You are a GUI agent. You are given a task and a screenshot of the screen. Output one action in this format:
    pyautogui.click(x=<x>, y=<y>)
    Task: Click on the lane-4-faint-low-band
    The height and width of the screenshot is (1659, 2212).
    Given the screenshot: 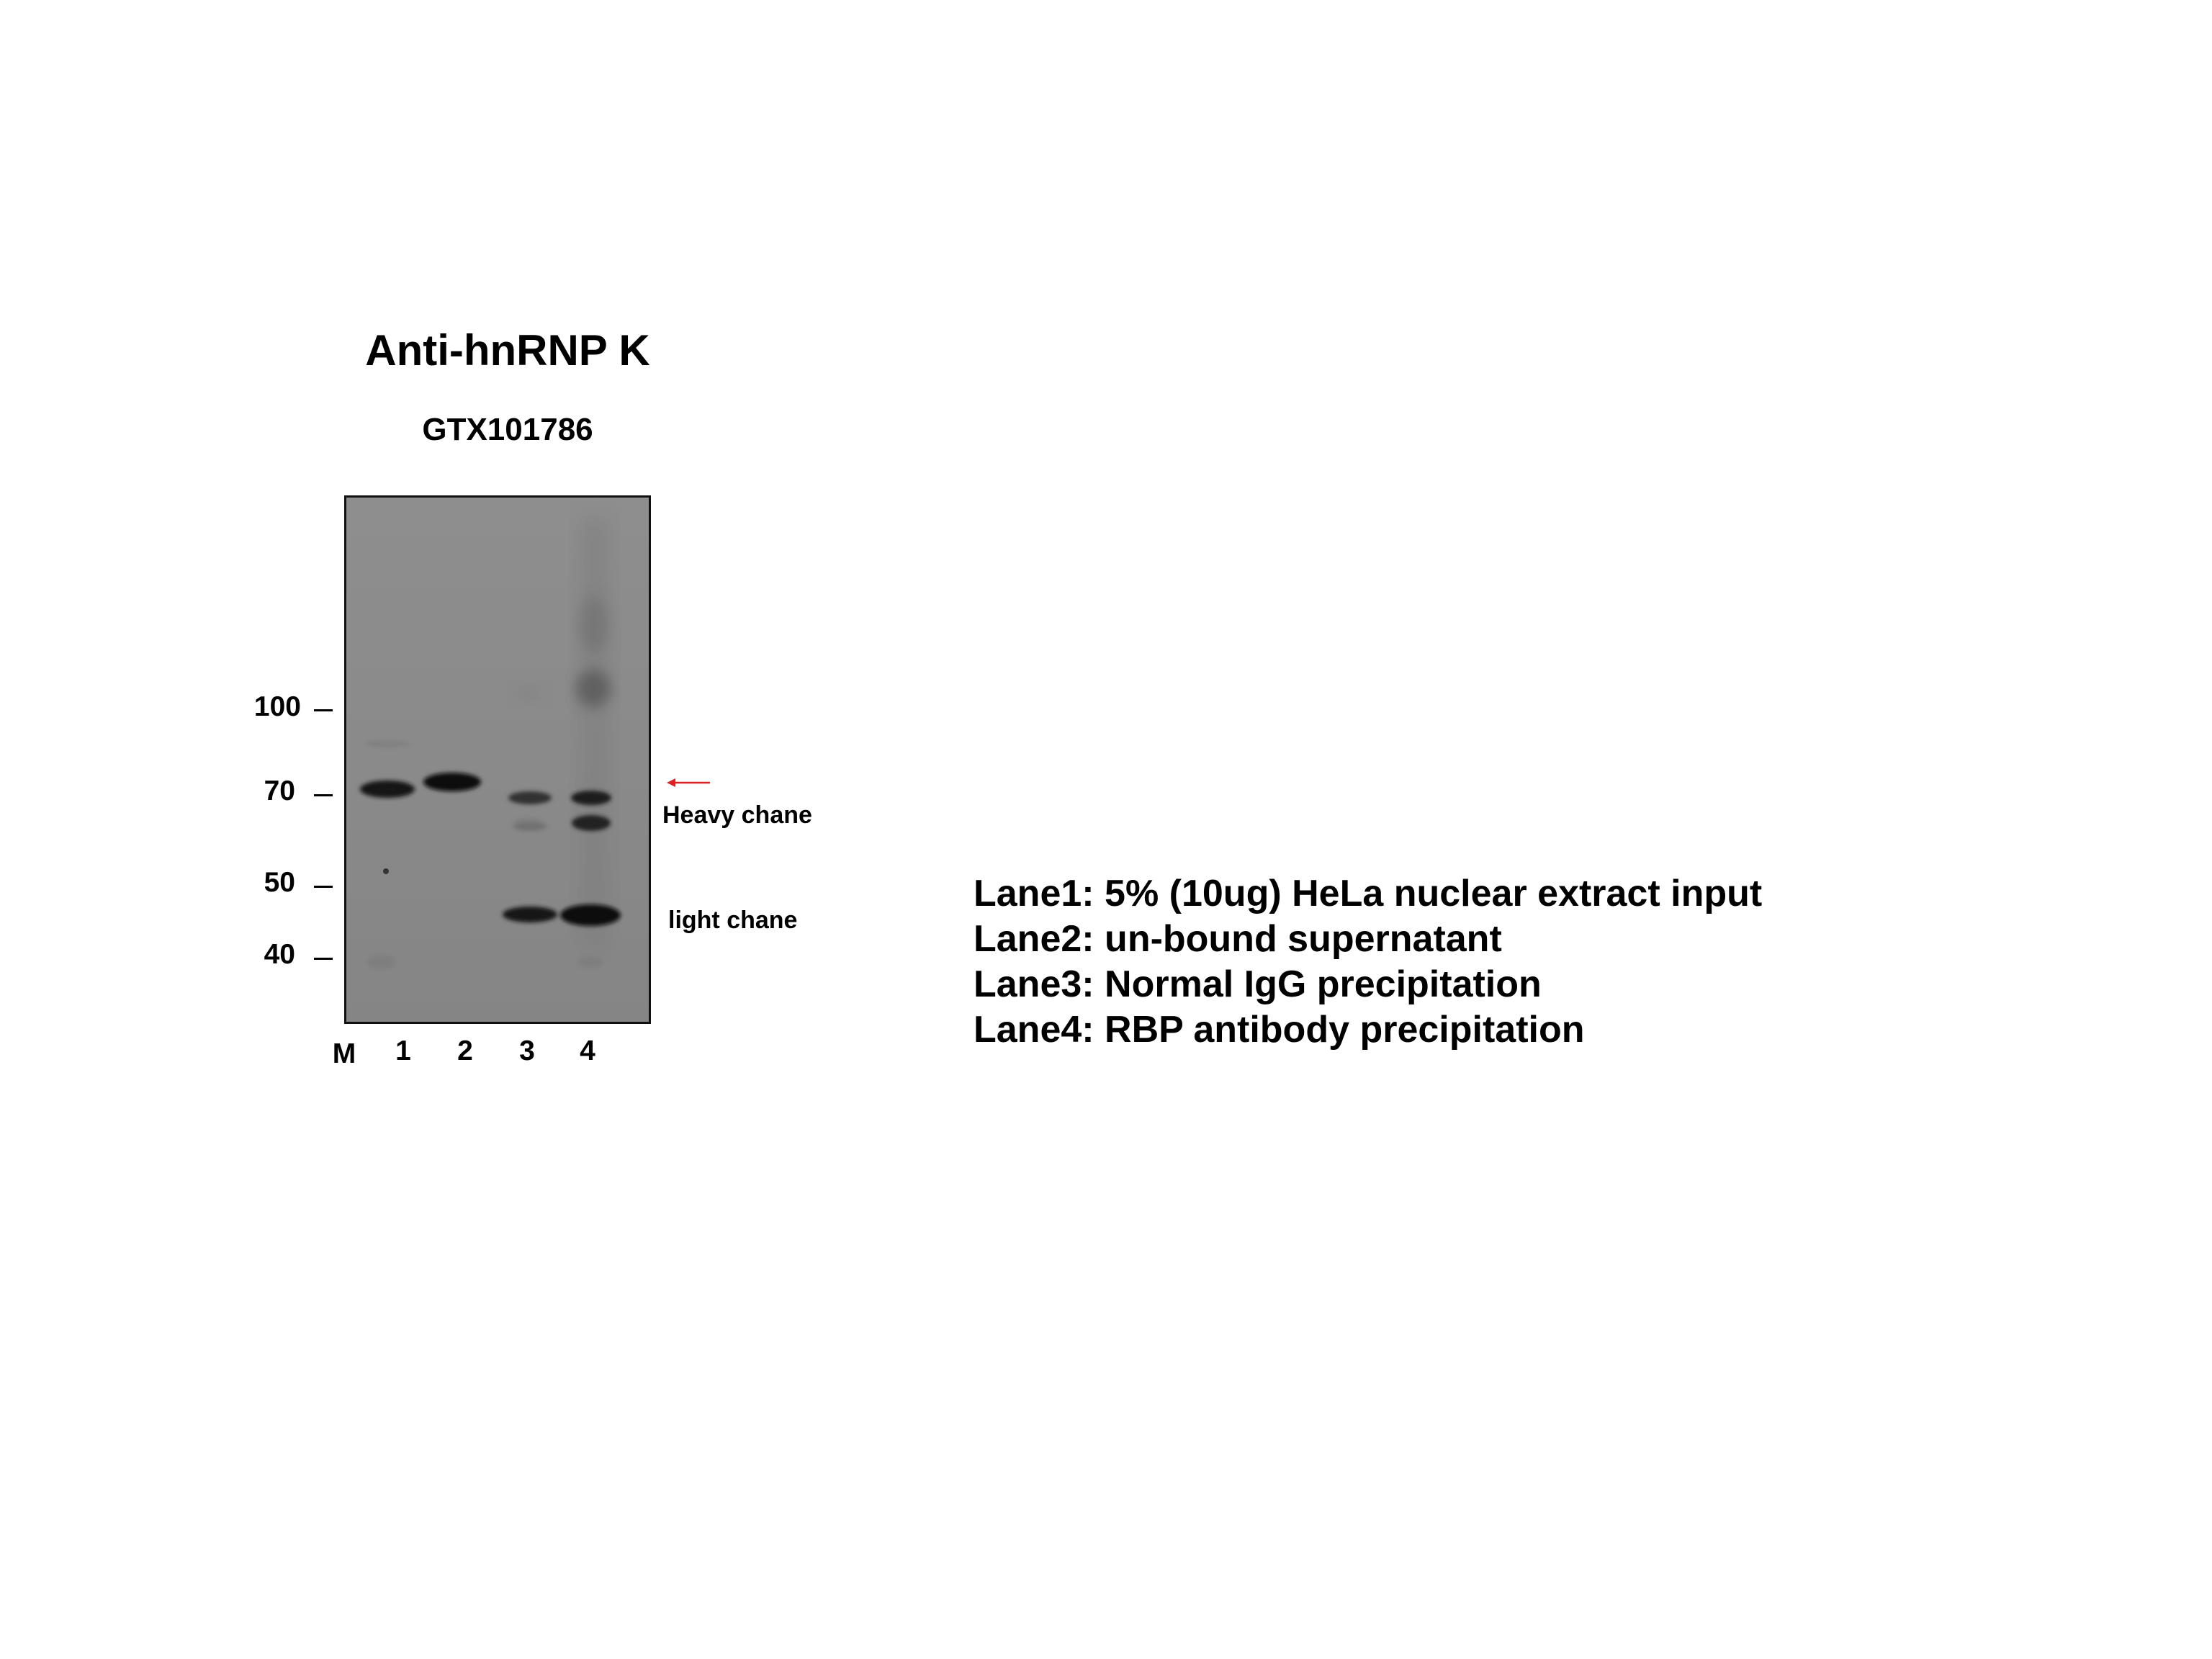 What is the action you would take?
    pyautogui.click(x=590, y=962)
    